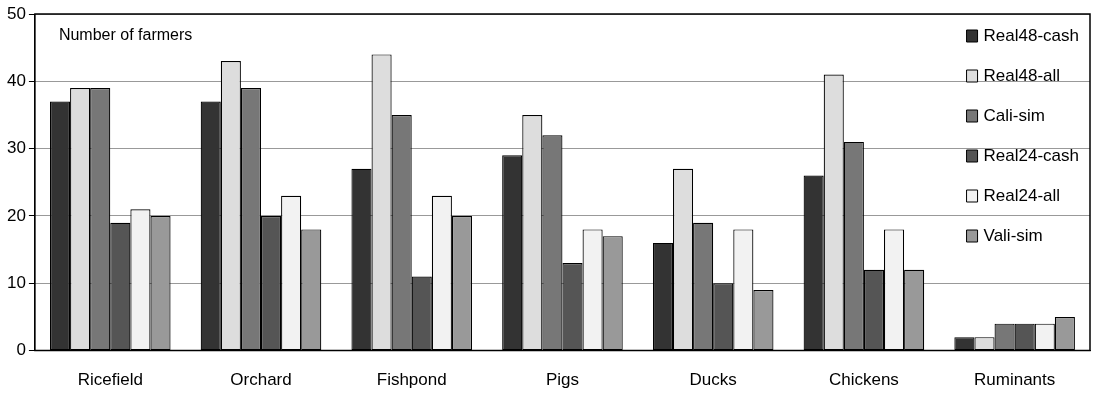 This screenshot has width=1096, height=409. Describe the element at coordinates (110, 380) in the screenshot. I see `x-tick-label: Ricefield` at that location.